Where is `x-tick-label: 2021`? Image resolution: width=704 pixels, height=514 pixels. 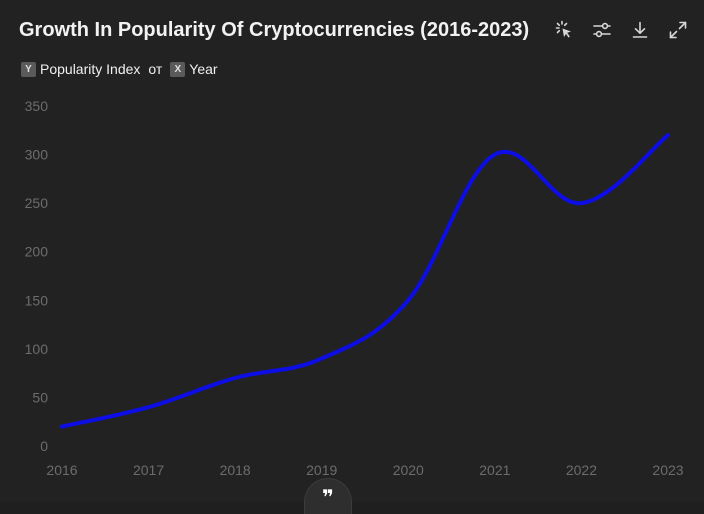
x-tick-label: 2021 is located at coordinates (494, 470).